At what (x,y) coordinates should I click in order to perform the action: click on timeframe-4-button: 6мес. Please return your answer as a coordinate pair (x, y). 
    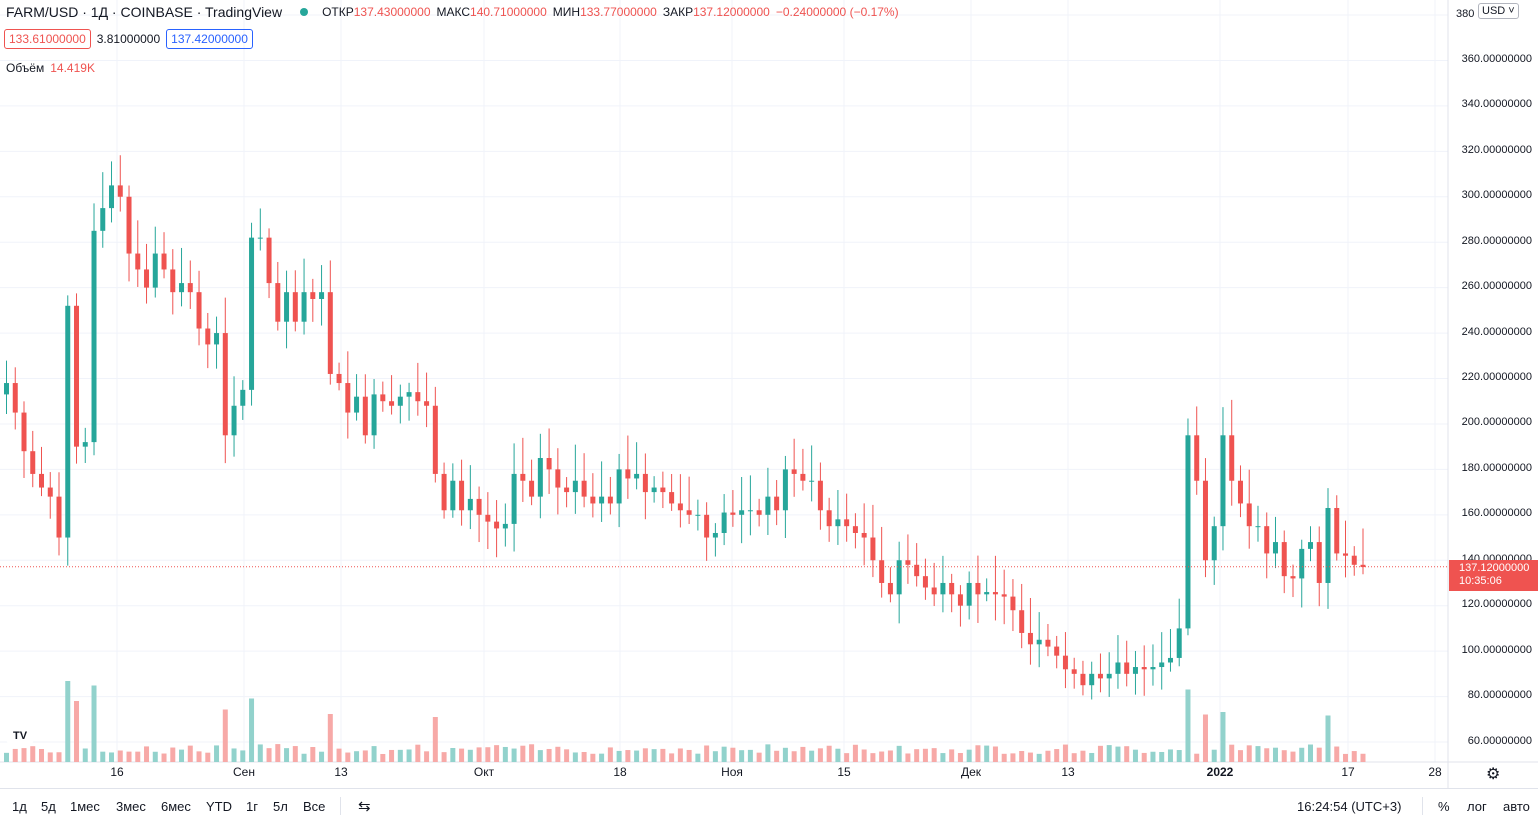
    Looking at the image, I should click on (176, 806).